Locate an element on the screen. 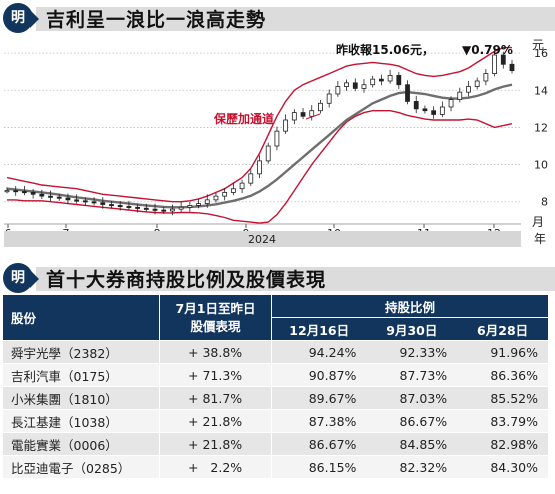  bollinger-label-pointer is located at coordinates (313, 116).